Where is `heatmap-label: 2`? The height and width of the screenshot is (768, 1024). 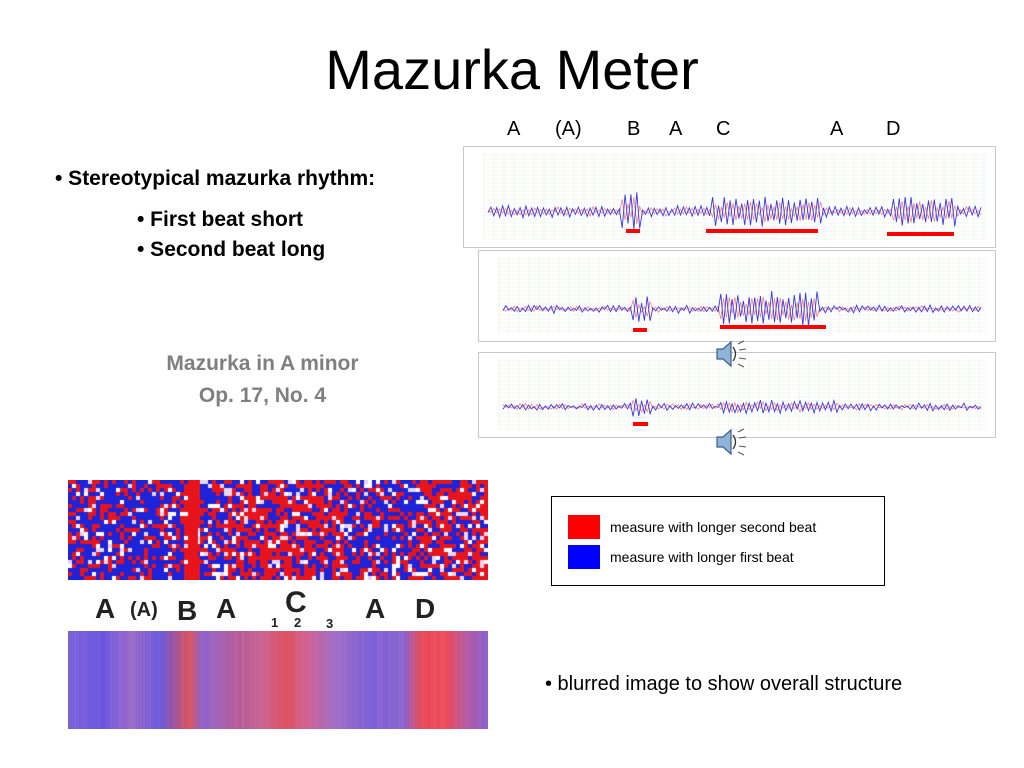 heatmap-label: 2 is located at coordinates (297, 622).